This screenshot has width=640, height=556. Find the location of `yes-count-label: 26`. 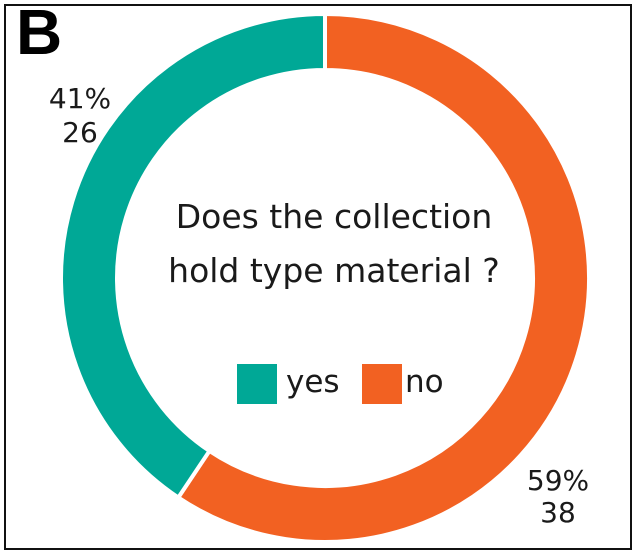

yes-count-label: 26 is located at coordinates (80, 132).